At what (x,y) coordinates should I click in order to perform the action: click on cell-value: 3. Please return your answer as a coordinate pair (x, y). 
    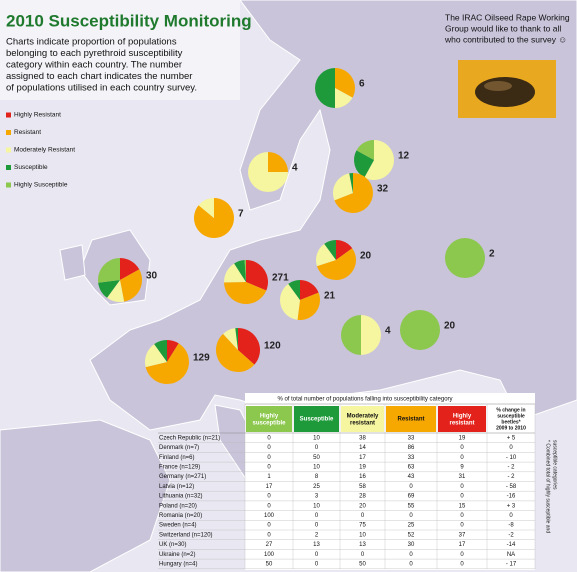
    Looking at the image, I should click on (317, 497).